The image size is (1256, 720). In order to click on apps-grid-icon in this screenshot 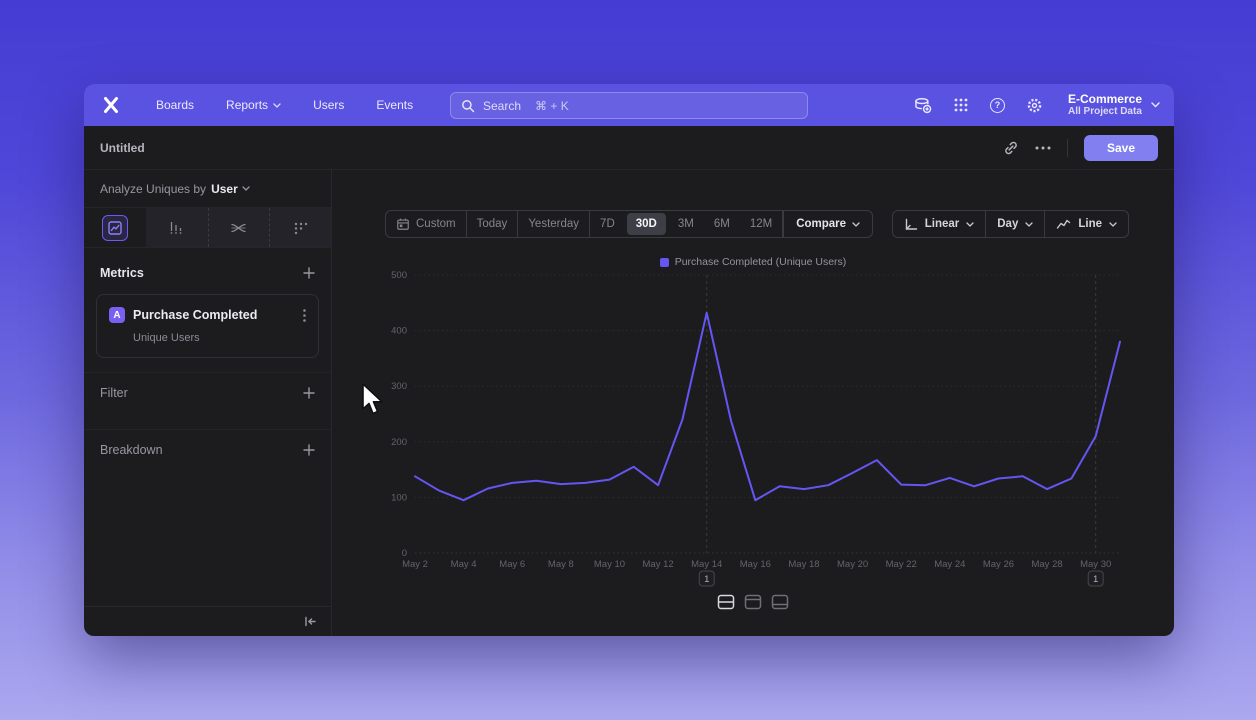, I will do `click(961, 105)`.